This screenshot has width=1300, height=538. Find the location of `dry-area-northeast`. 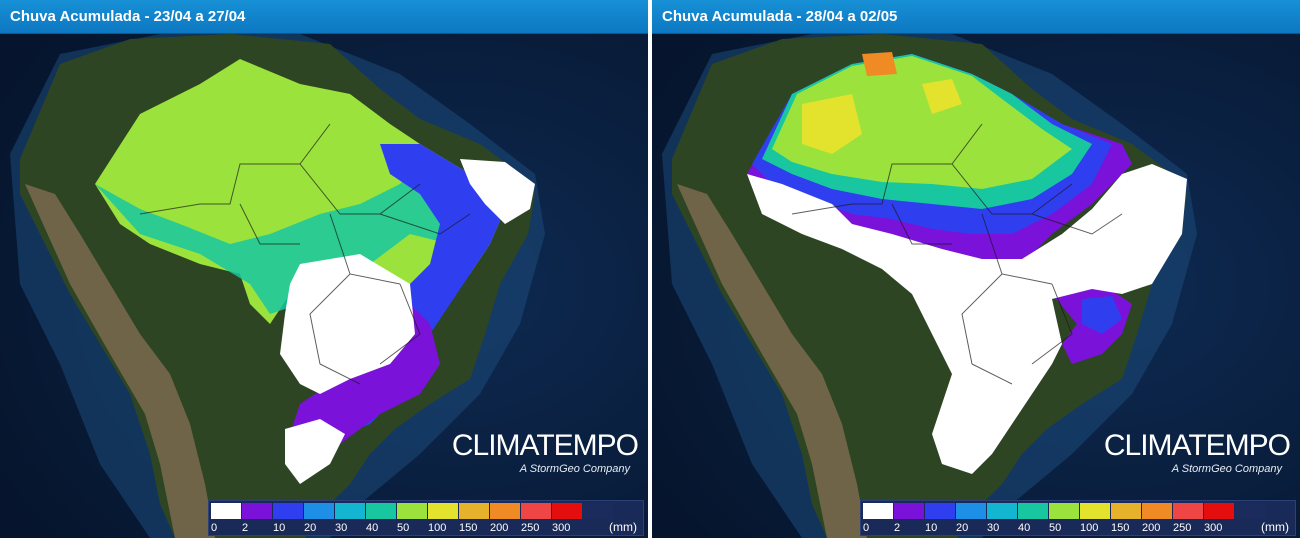

dry-area-northeast is located at coordinates (497, 191).